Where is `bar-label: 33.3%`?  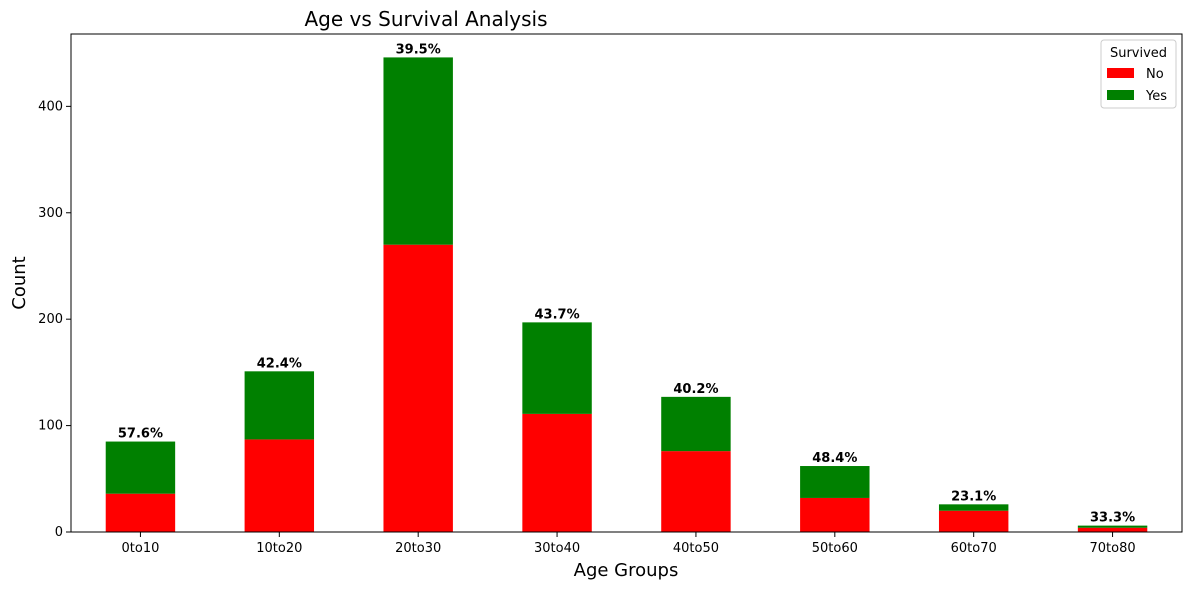 bar-label: 33.3% is located at coordinates (1112, 518).